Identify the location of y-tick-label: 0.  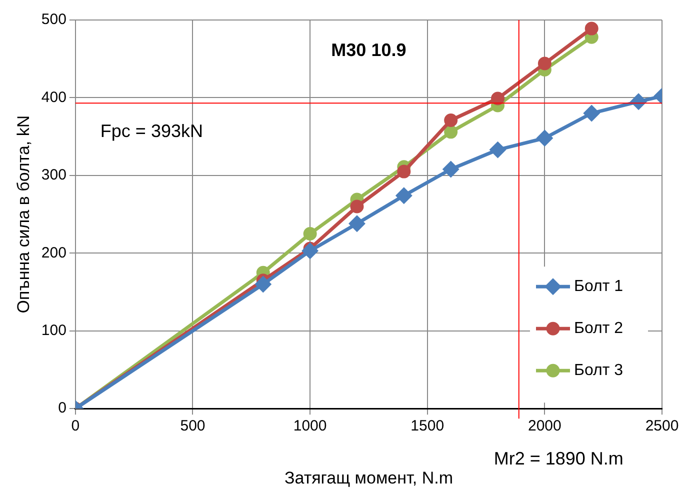
(62, 408).